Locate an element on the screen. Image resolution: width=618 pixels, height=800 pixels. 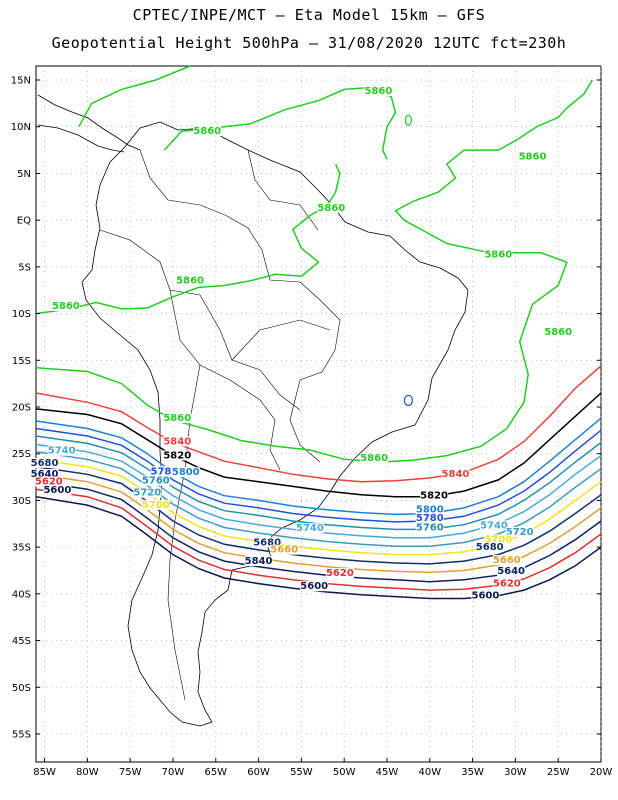
lon-tick-label: 45W is located at coordinates (387, 772).